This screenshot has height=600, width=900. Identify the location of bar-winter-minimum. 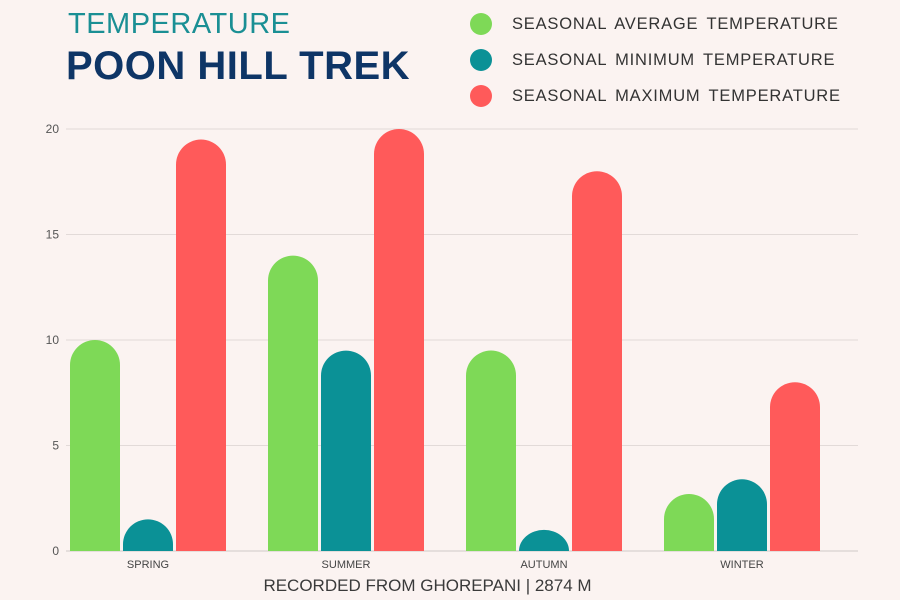
(742, 515).